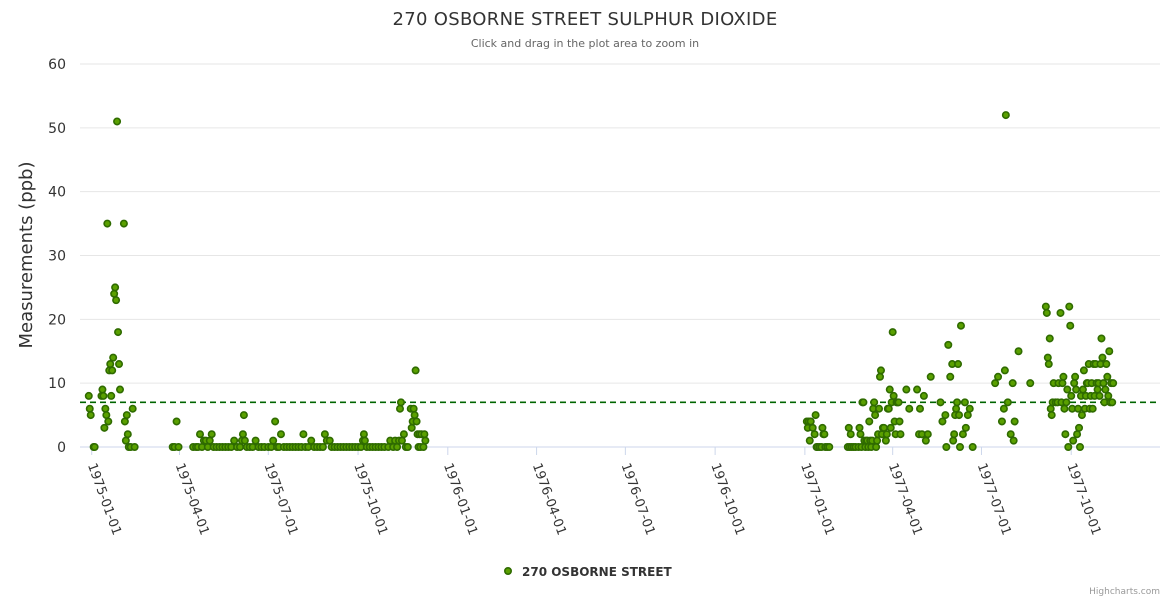  What do you see at coordinates (597, 572) in the screenshot?
I see `legend-item-270-osborne-street: 270 OSBORNE STREET` at bounding box center [597, 572].